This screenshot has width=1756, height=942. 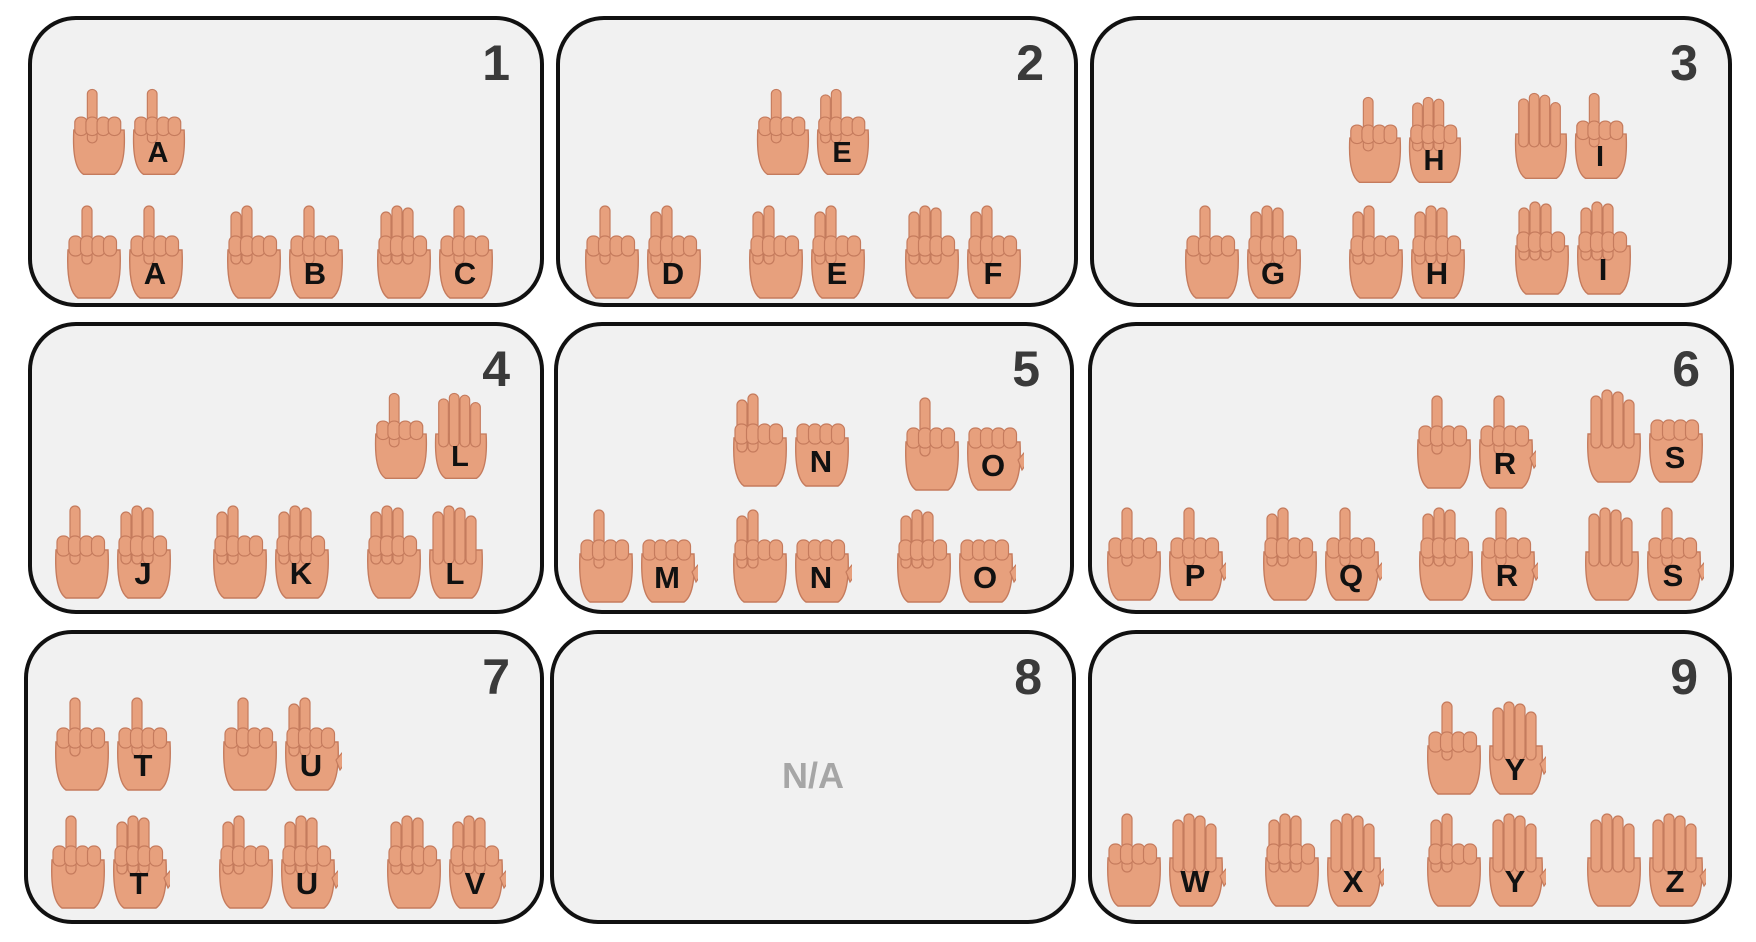 I want to click on sign-letter: W, so click(x=1195, y=881).